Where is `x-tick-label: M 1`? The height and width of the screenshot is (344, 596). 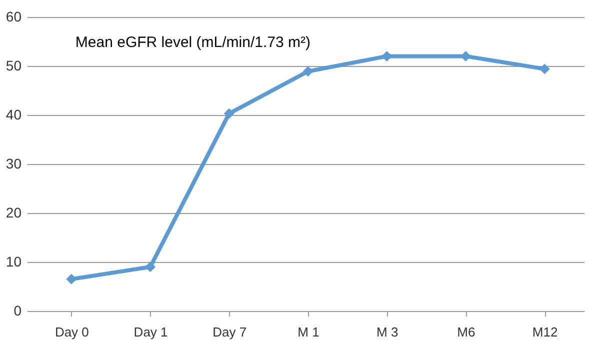
x-tick-label: M 1 is located at coordinates (309, 332).